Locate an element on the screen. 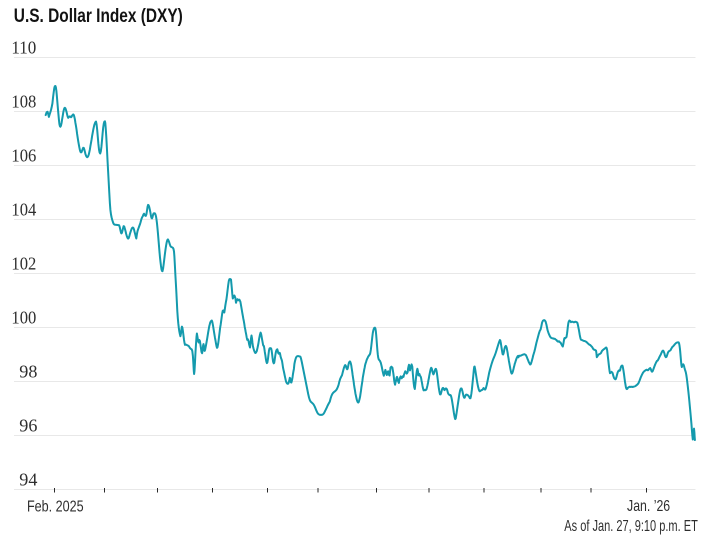  svg-text: 110 is located at coordinates (23, 48).